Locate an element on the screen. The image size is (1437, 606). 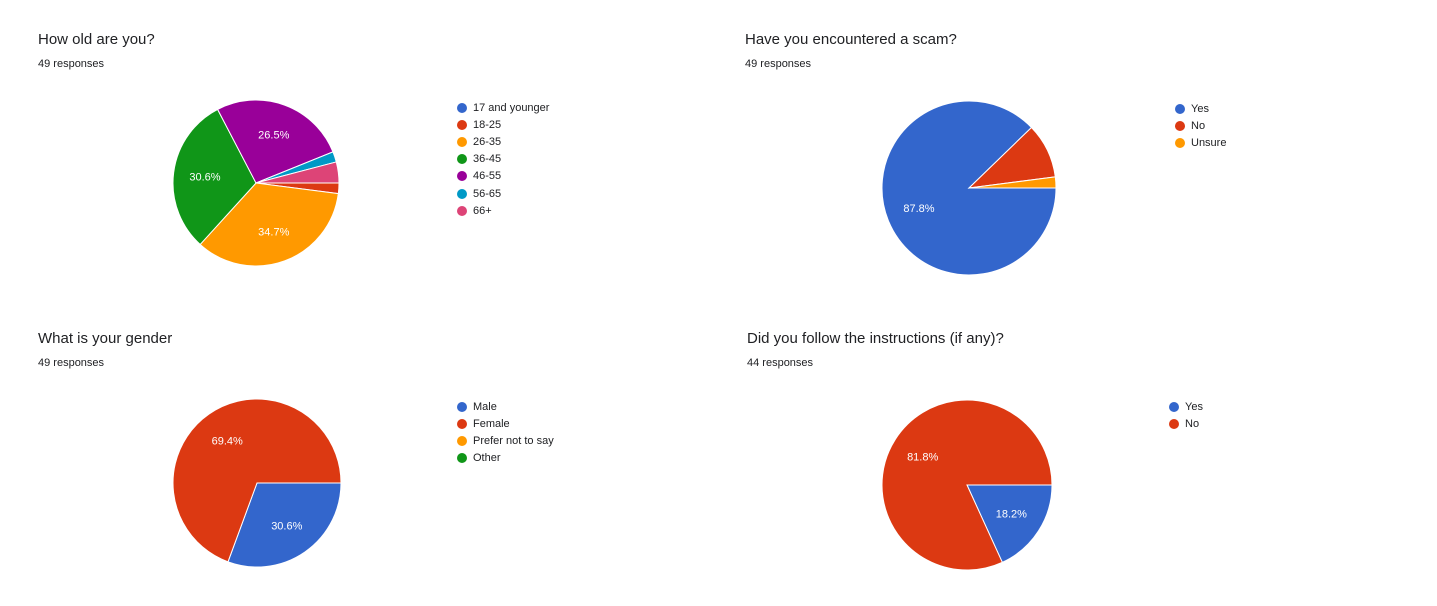
chart-title: How old are you? is located at coordinates (96, 39).